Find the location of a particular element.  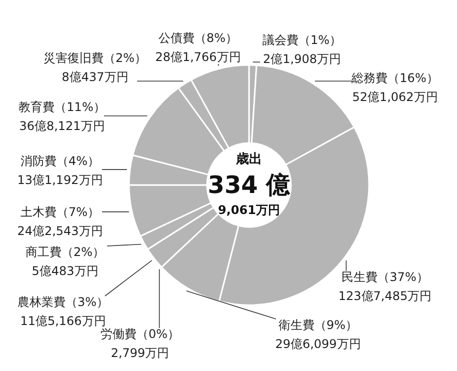

text: 2,799万円 is located at coordinates (140, 353).